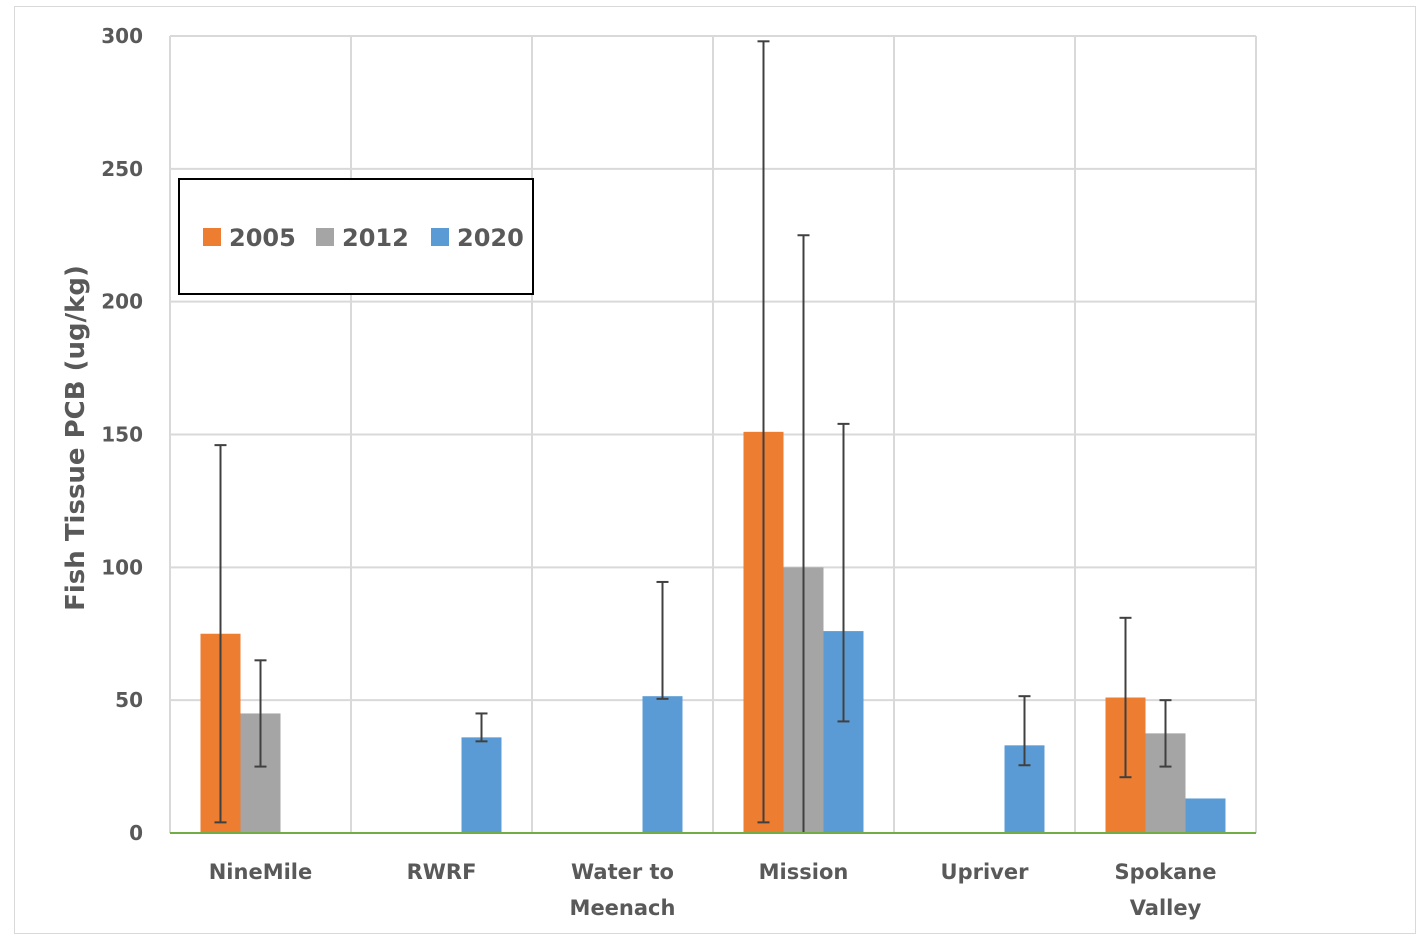  I want to click on x-category-label: NineMile, so click(261, 872).